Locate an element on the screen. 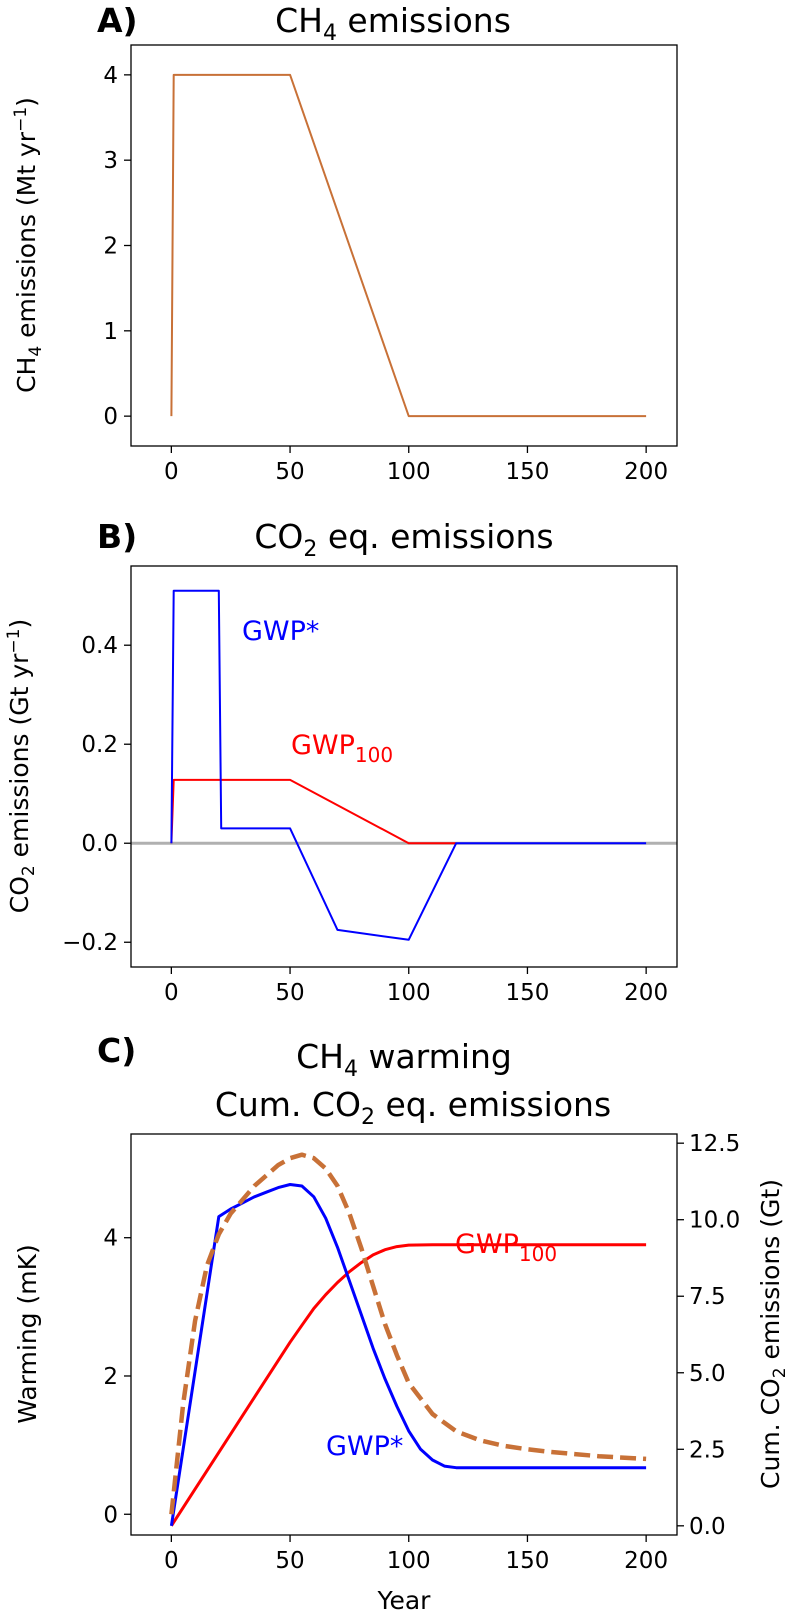 This screenshot has width=800, height=1616. panel-a-letter: A) is located at coordinates (117, 20).